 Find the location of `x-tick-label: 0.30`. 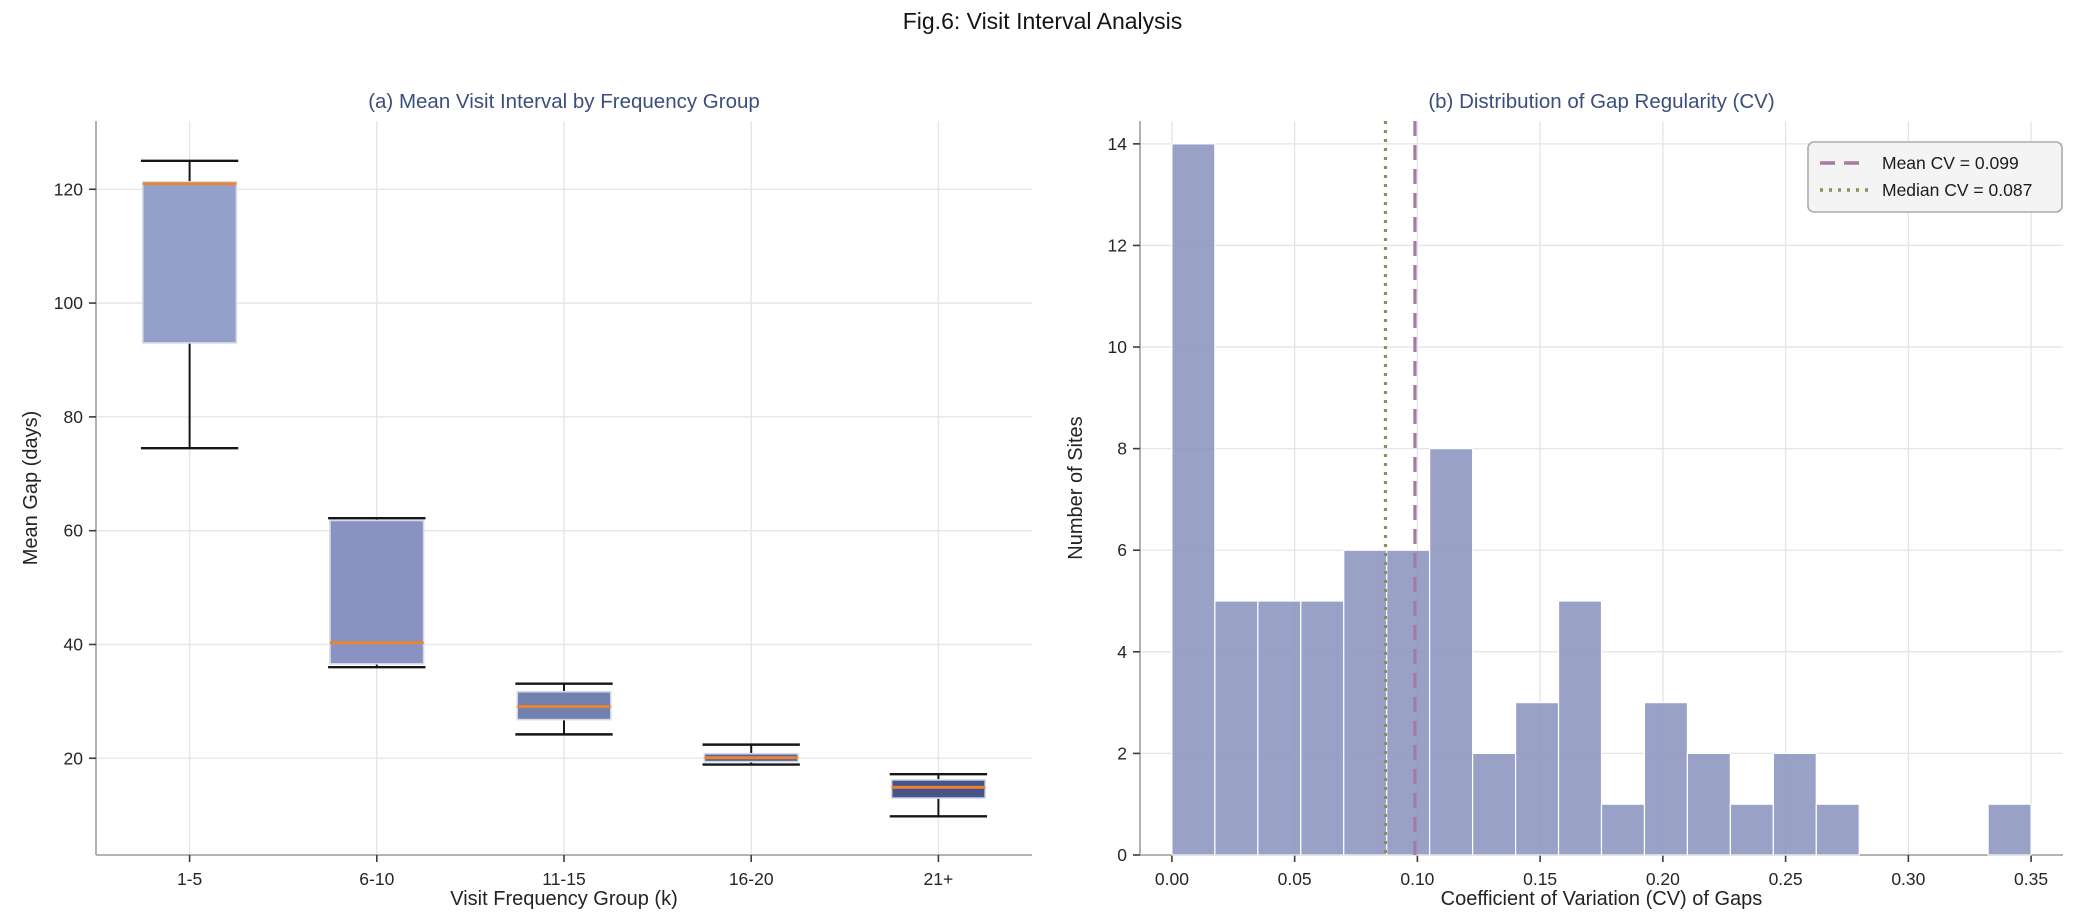

x-tick-label: 0.30 is located at coordinates (1908, 879).